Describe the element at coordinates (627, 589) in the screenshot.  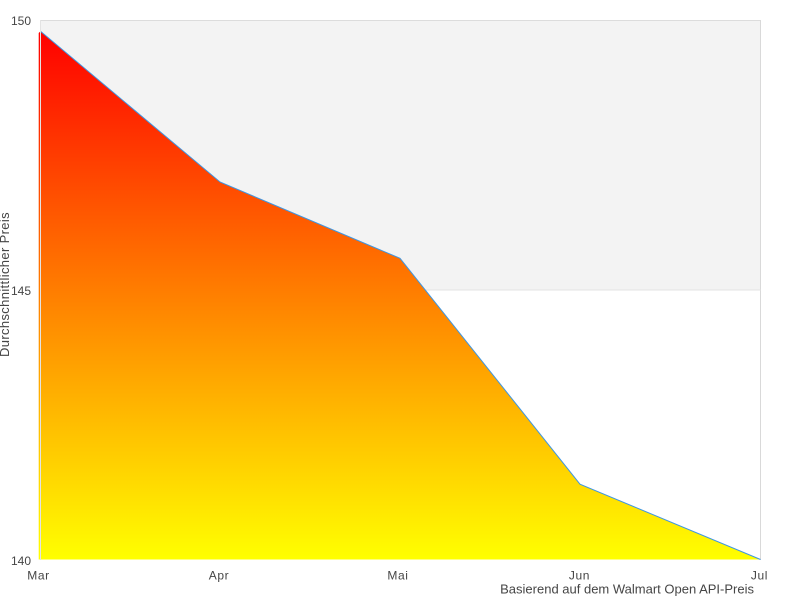
I see `svg-text:Basierend auf dem Walmart Open: Basierend auf dem Walmart Open API-Preis` at that location.